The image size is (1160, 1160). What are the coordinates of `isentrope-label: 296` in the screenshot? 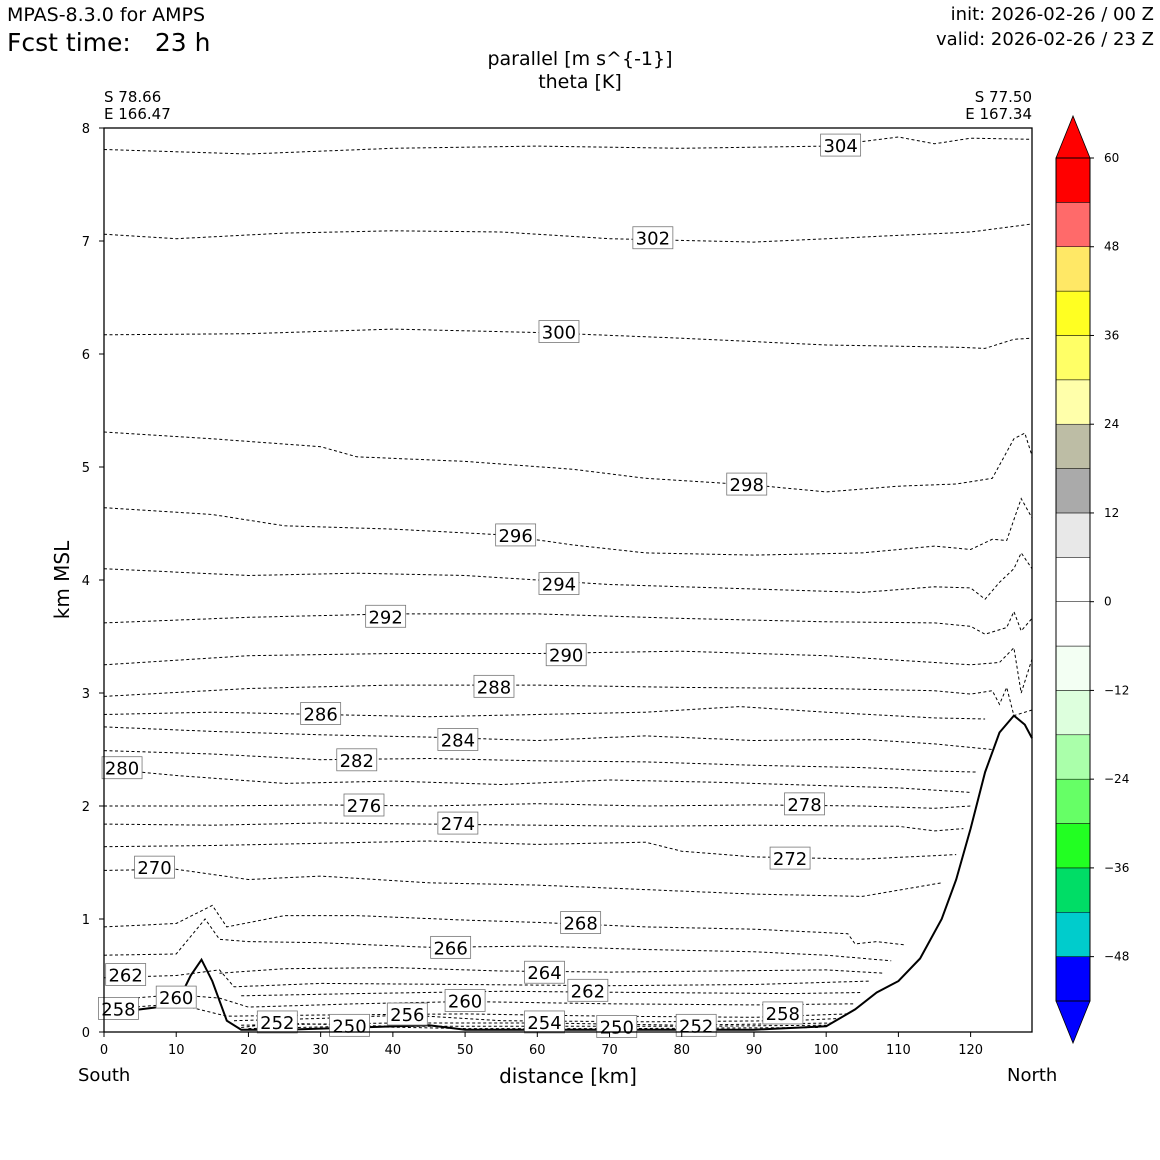 It's located at (516, 535).